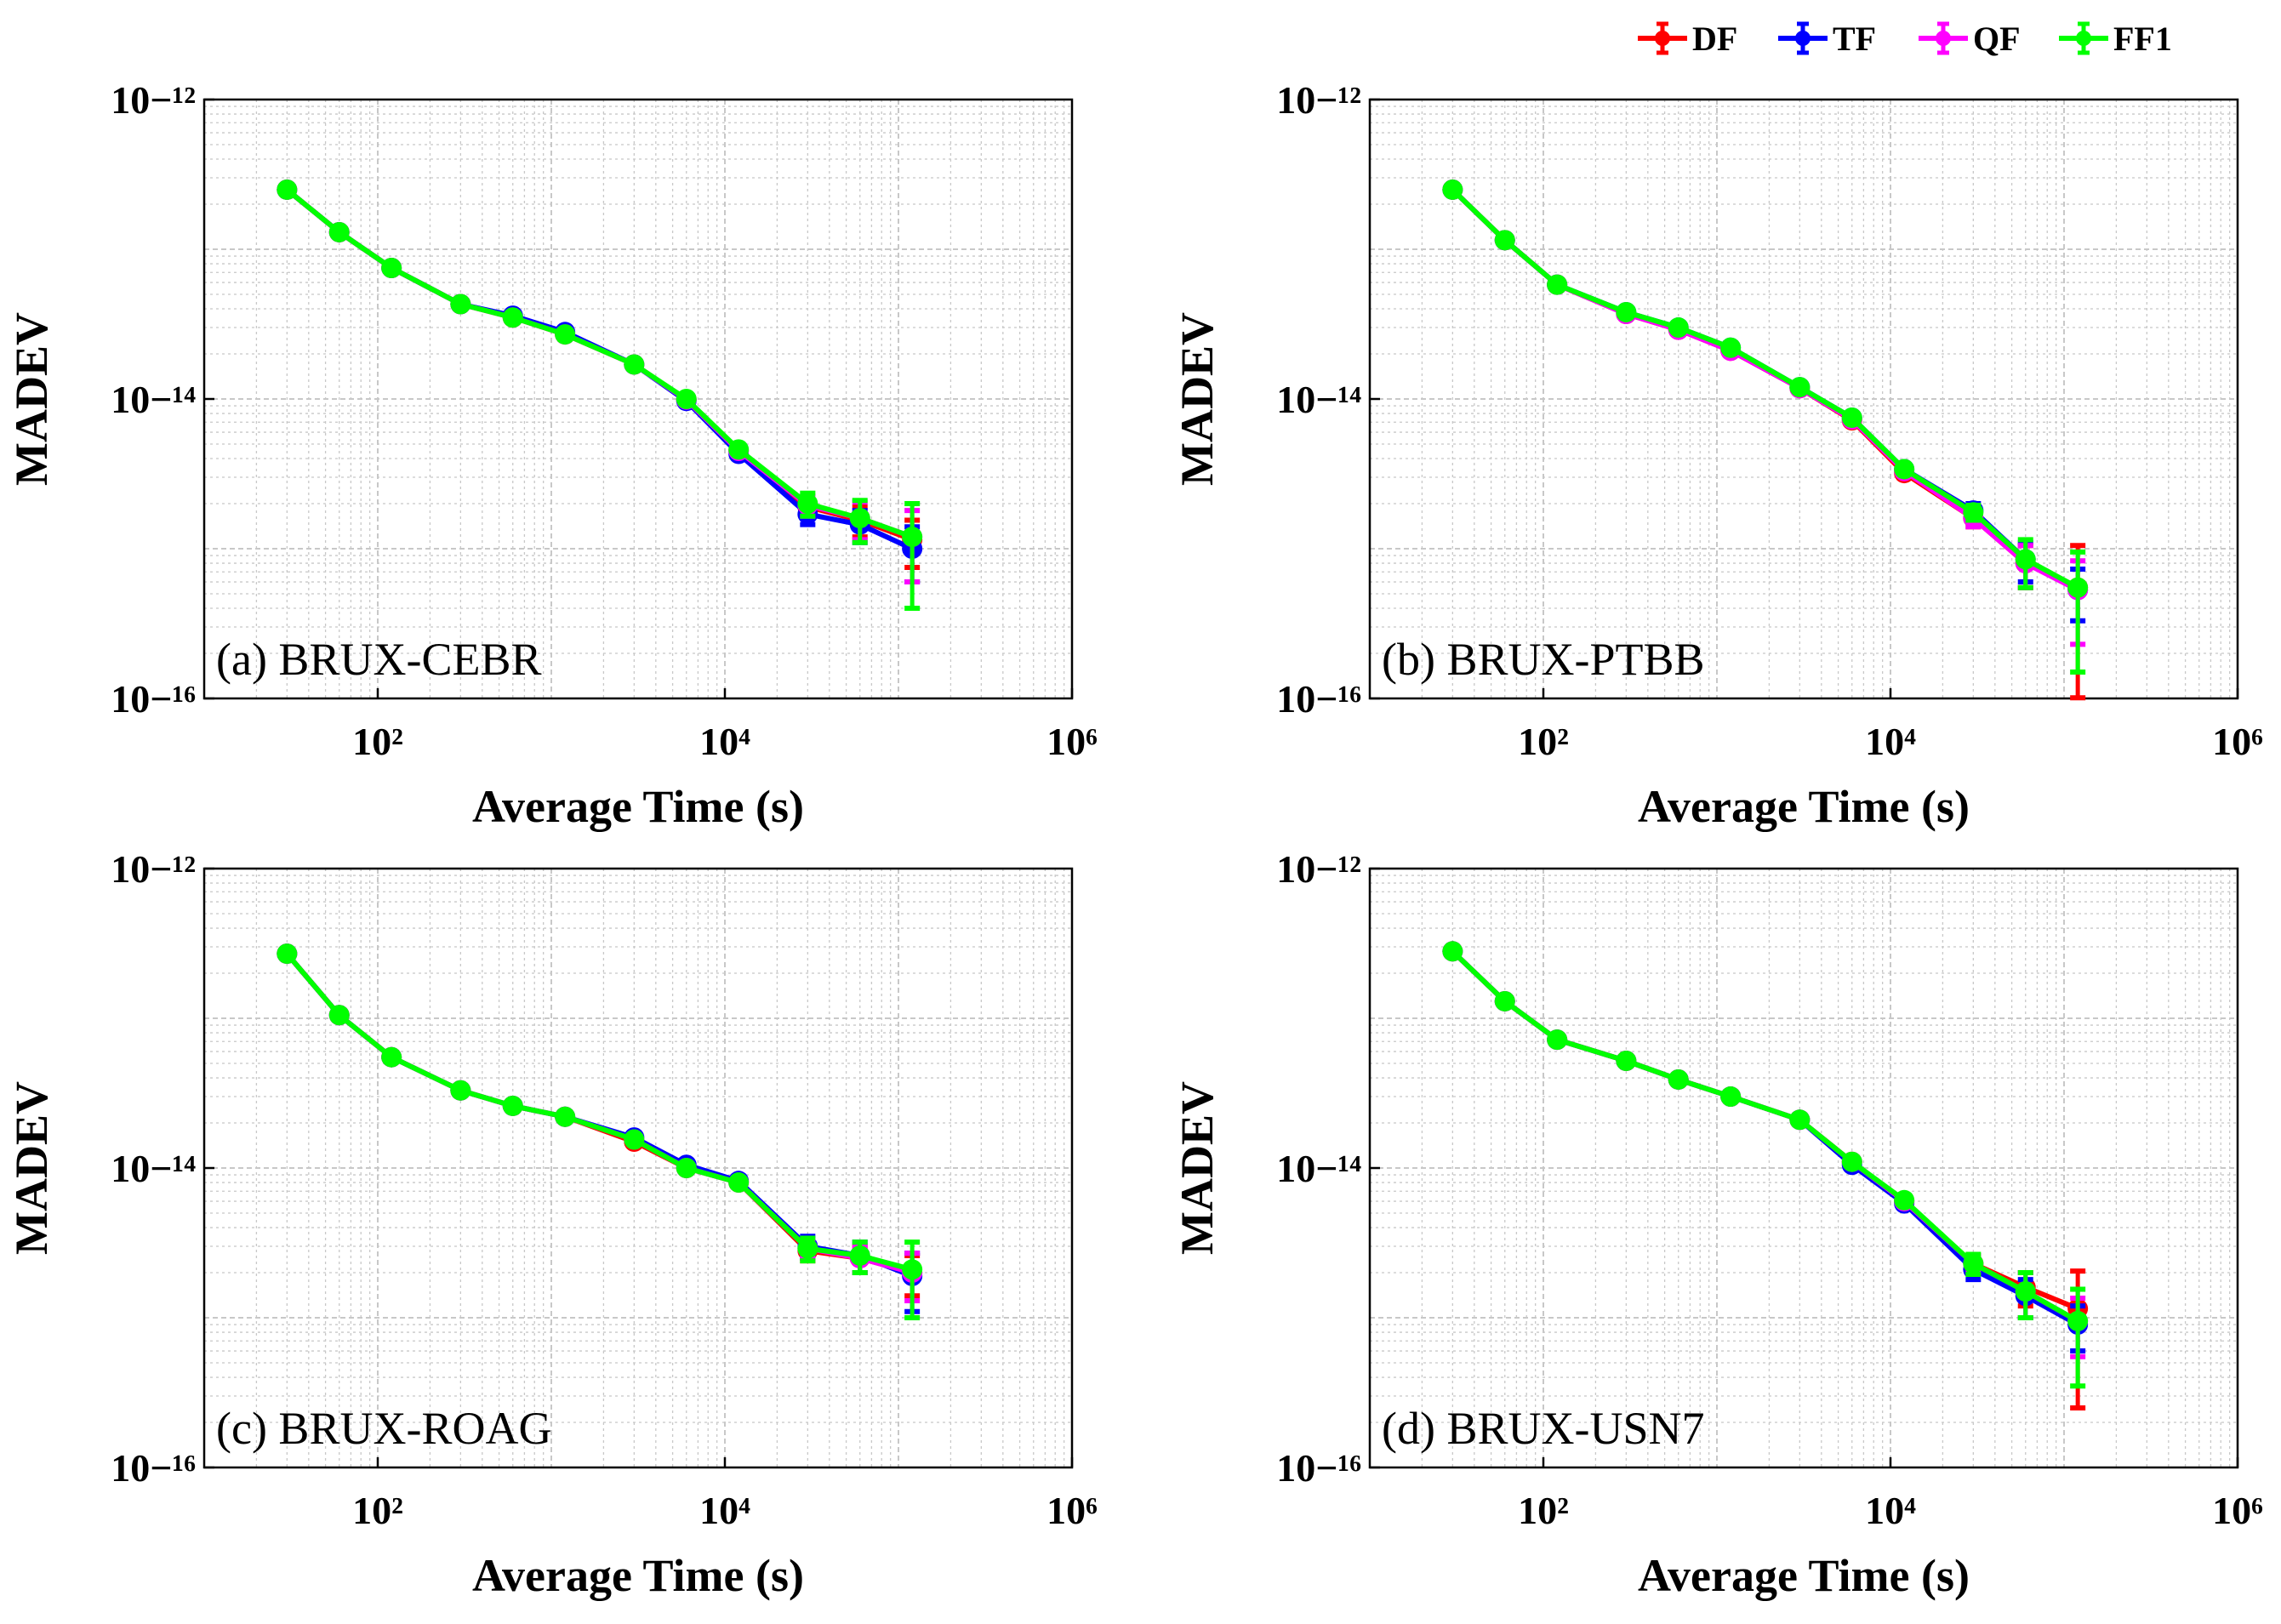  Describe the element at coordinates (1997, 39) in the screenshot. I see `legend-label: QF` at that location.